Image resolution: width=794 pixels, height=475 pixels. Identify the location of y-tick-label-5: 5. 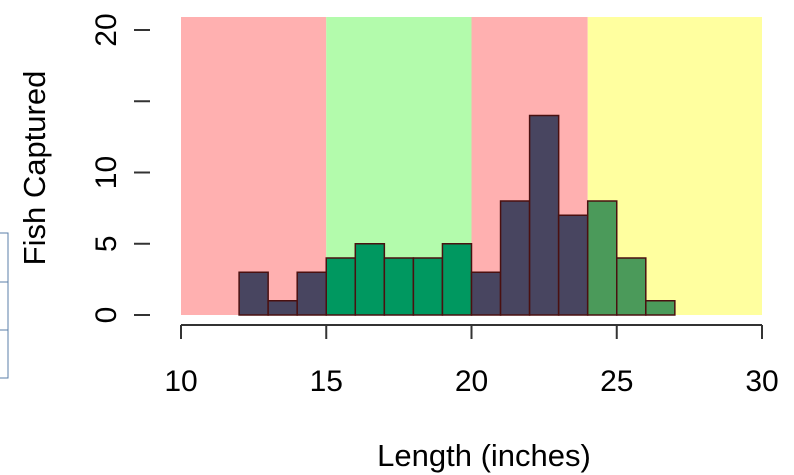
(106, 243).